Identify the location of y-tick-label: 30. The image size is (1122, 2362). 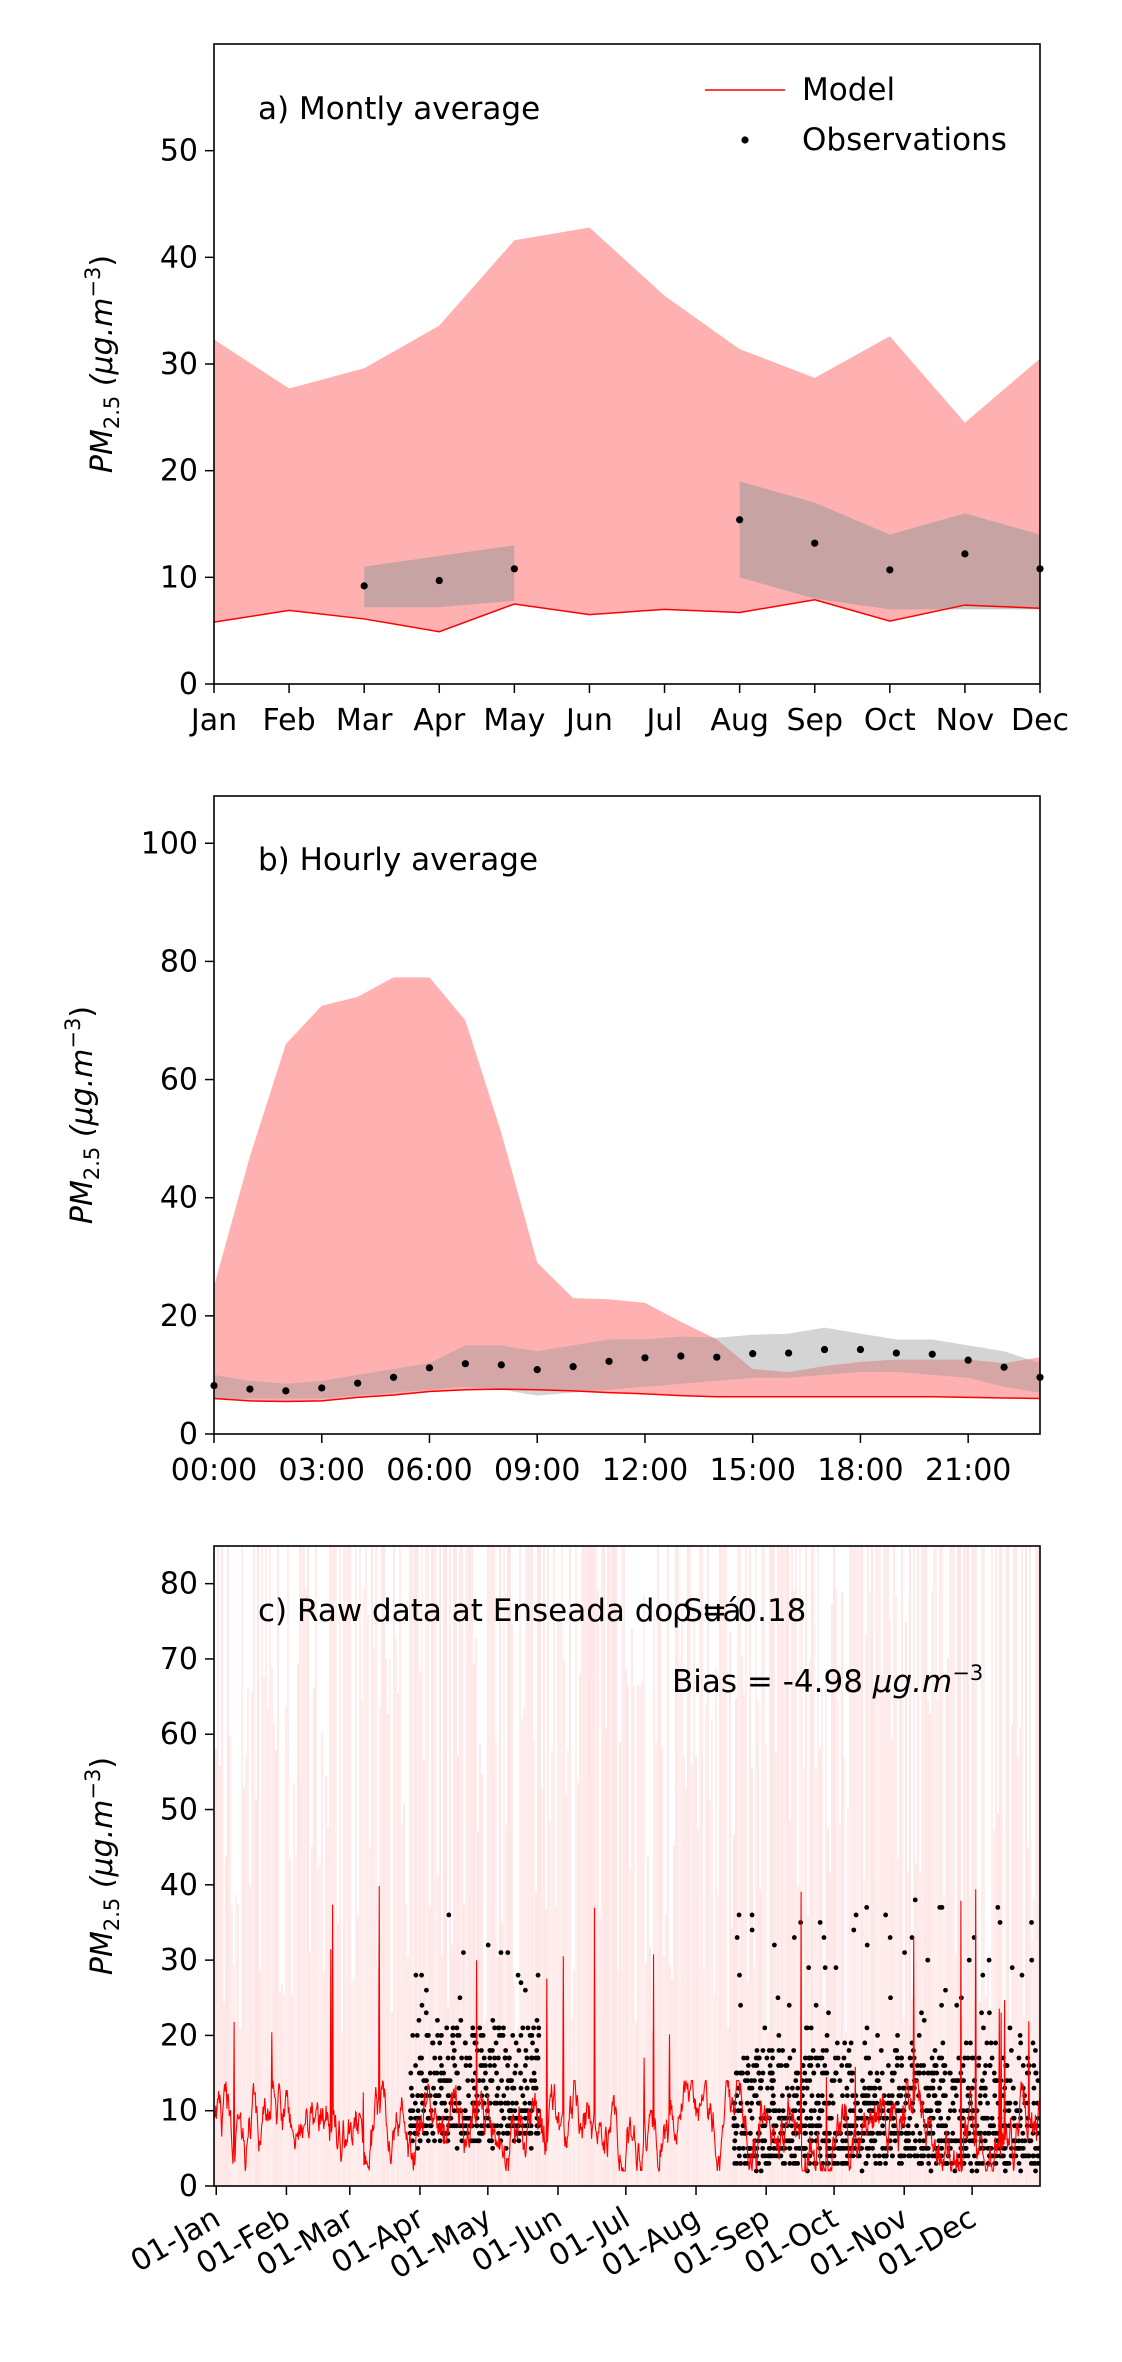
(179, 364).